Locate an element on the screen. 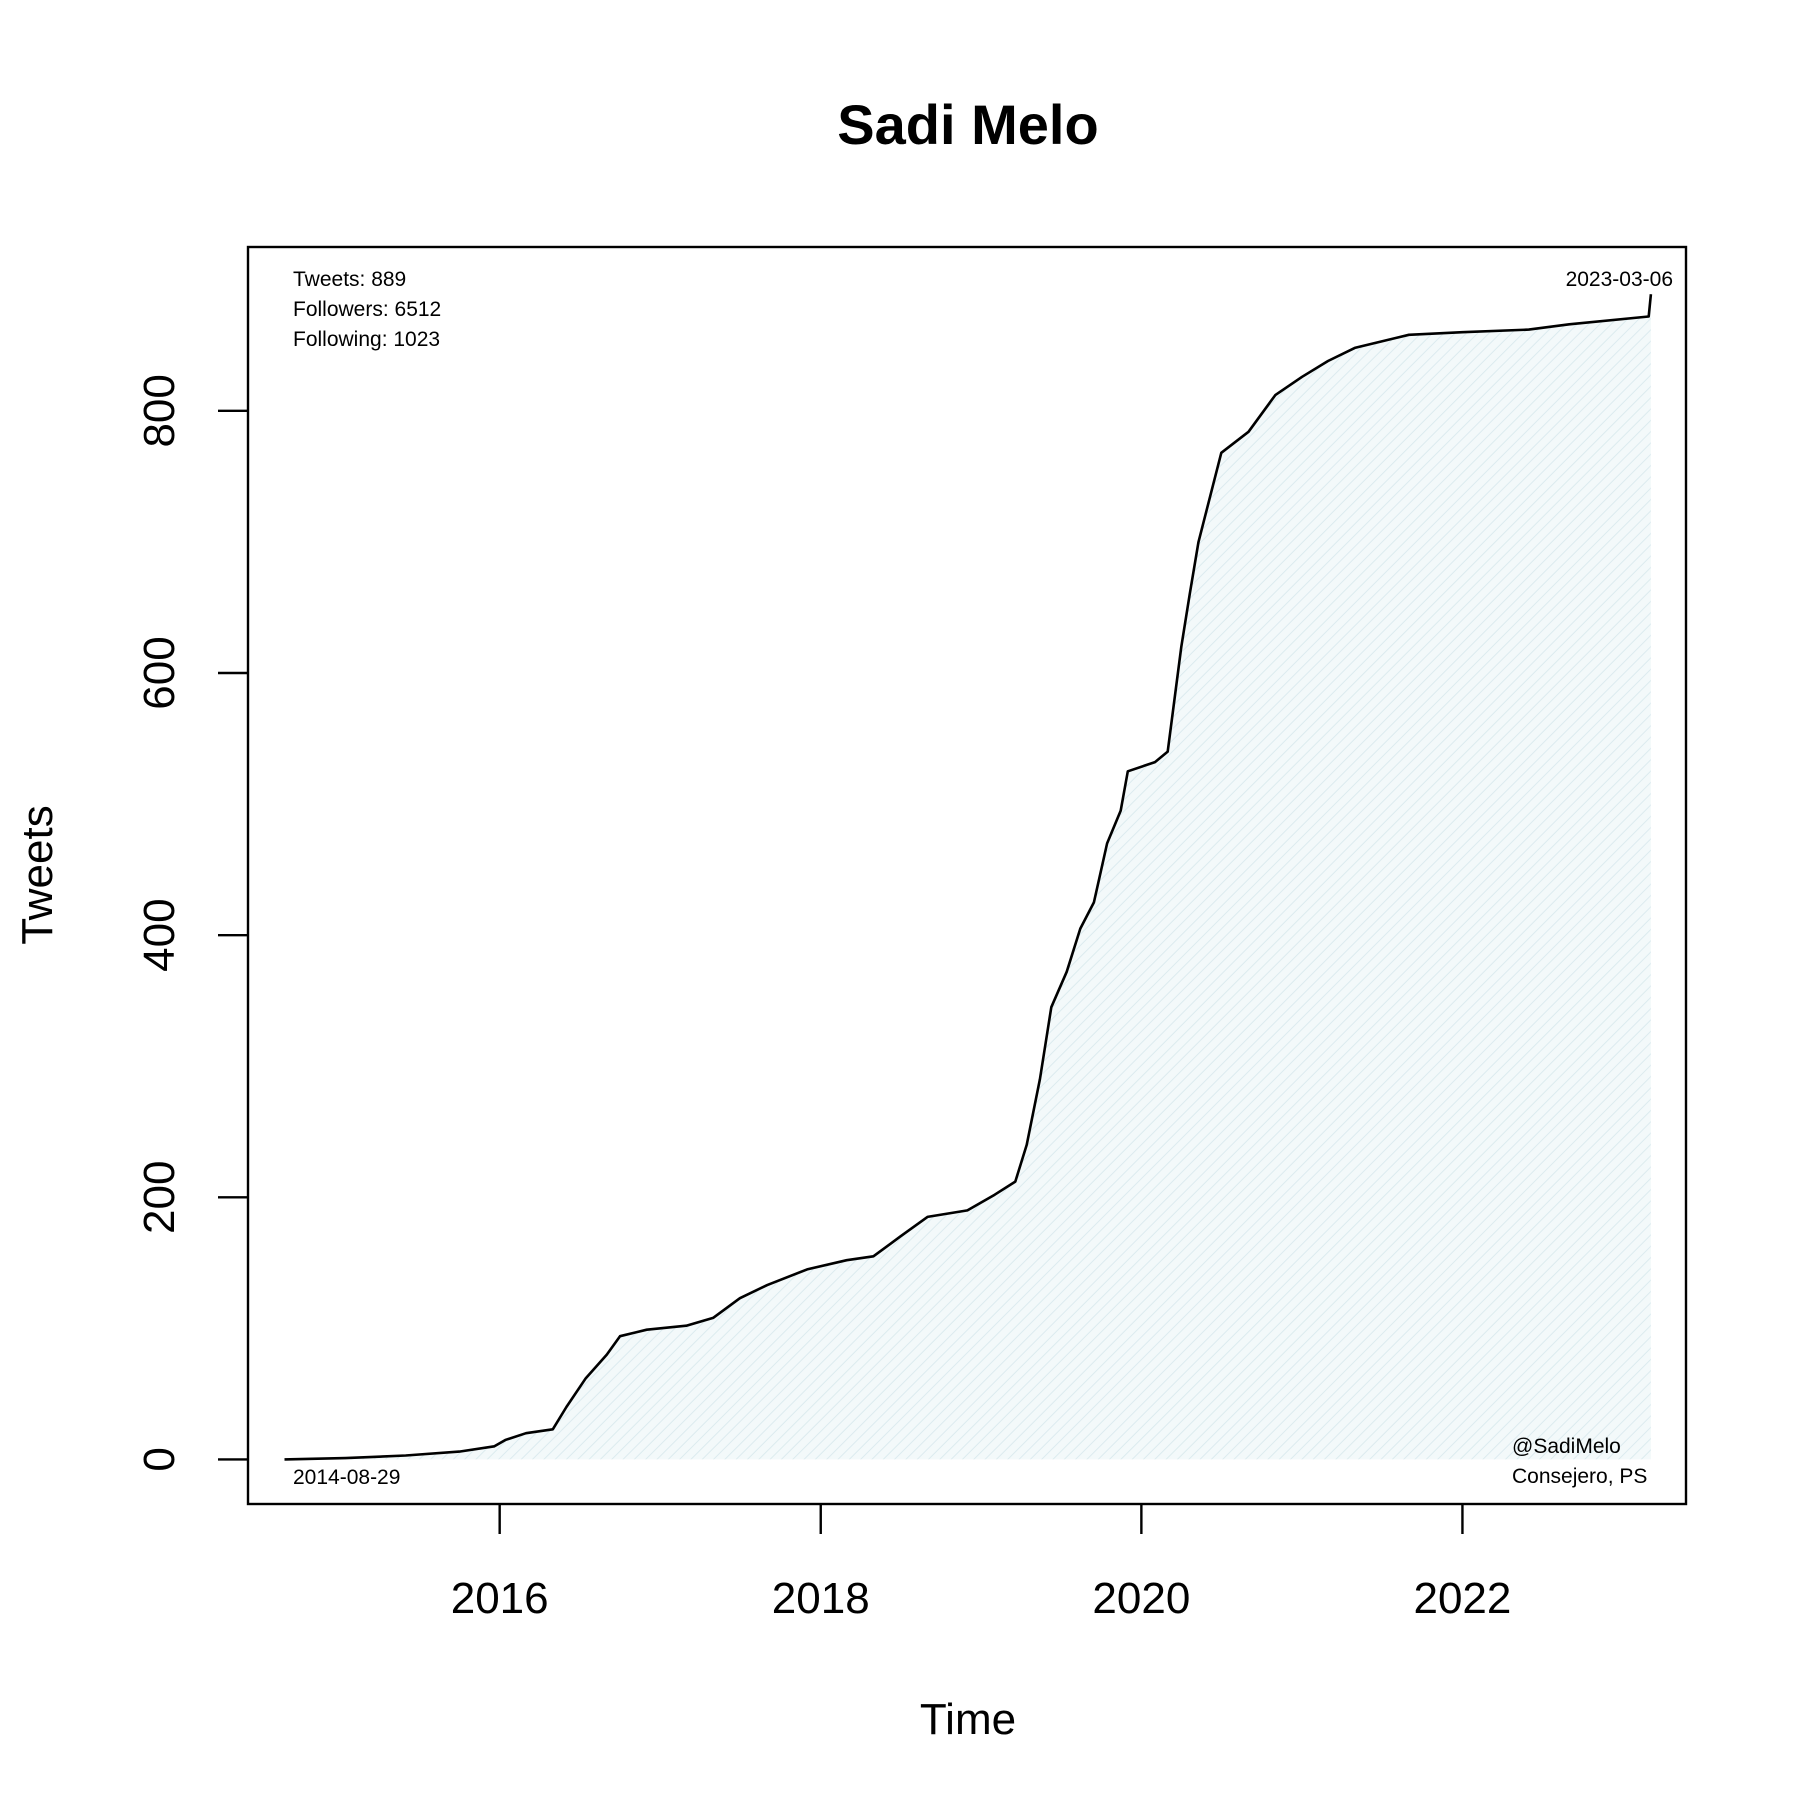 The image size is (1800, 1800). x-axis: 2016 2018 2020 2022 is located at coordinates (981, 1563).